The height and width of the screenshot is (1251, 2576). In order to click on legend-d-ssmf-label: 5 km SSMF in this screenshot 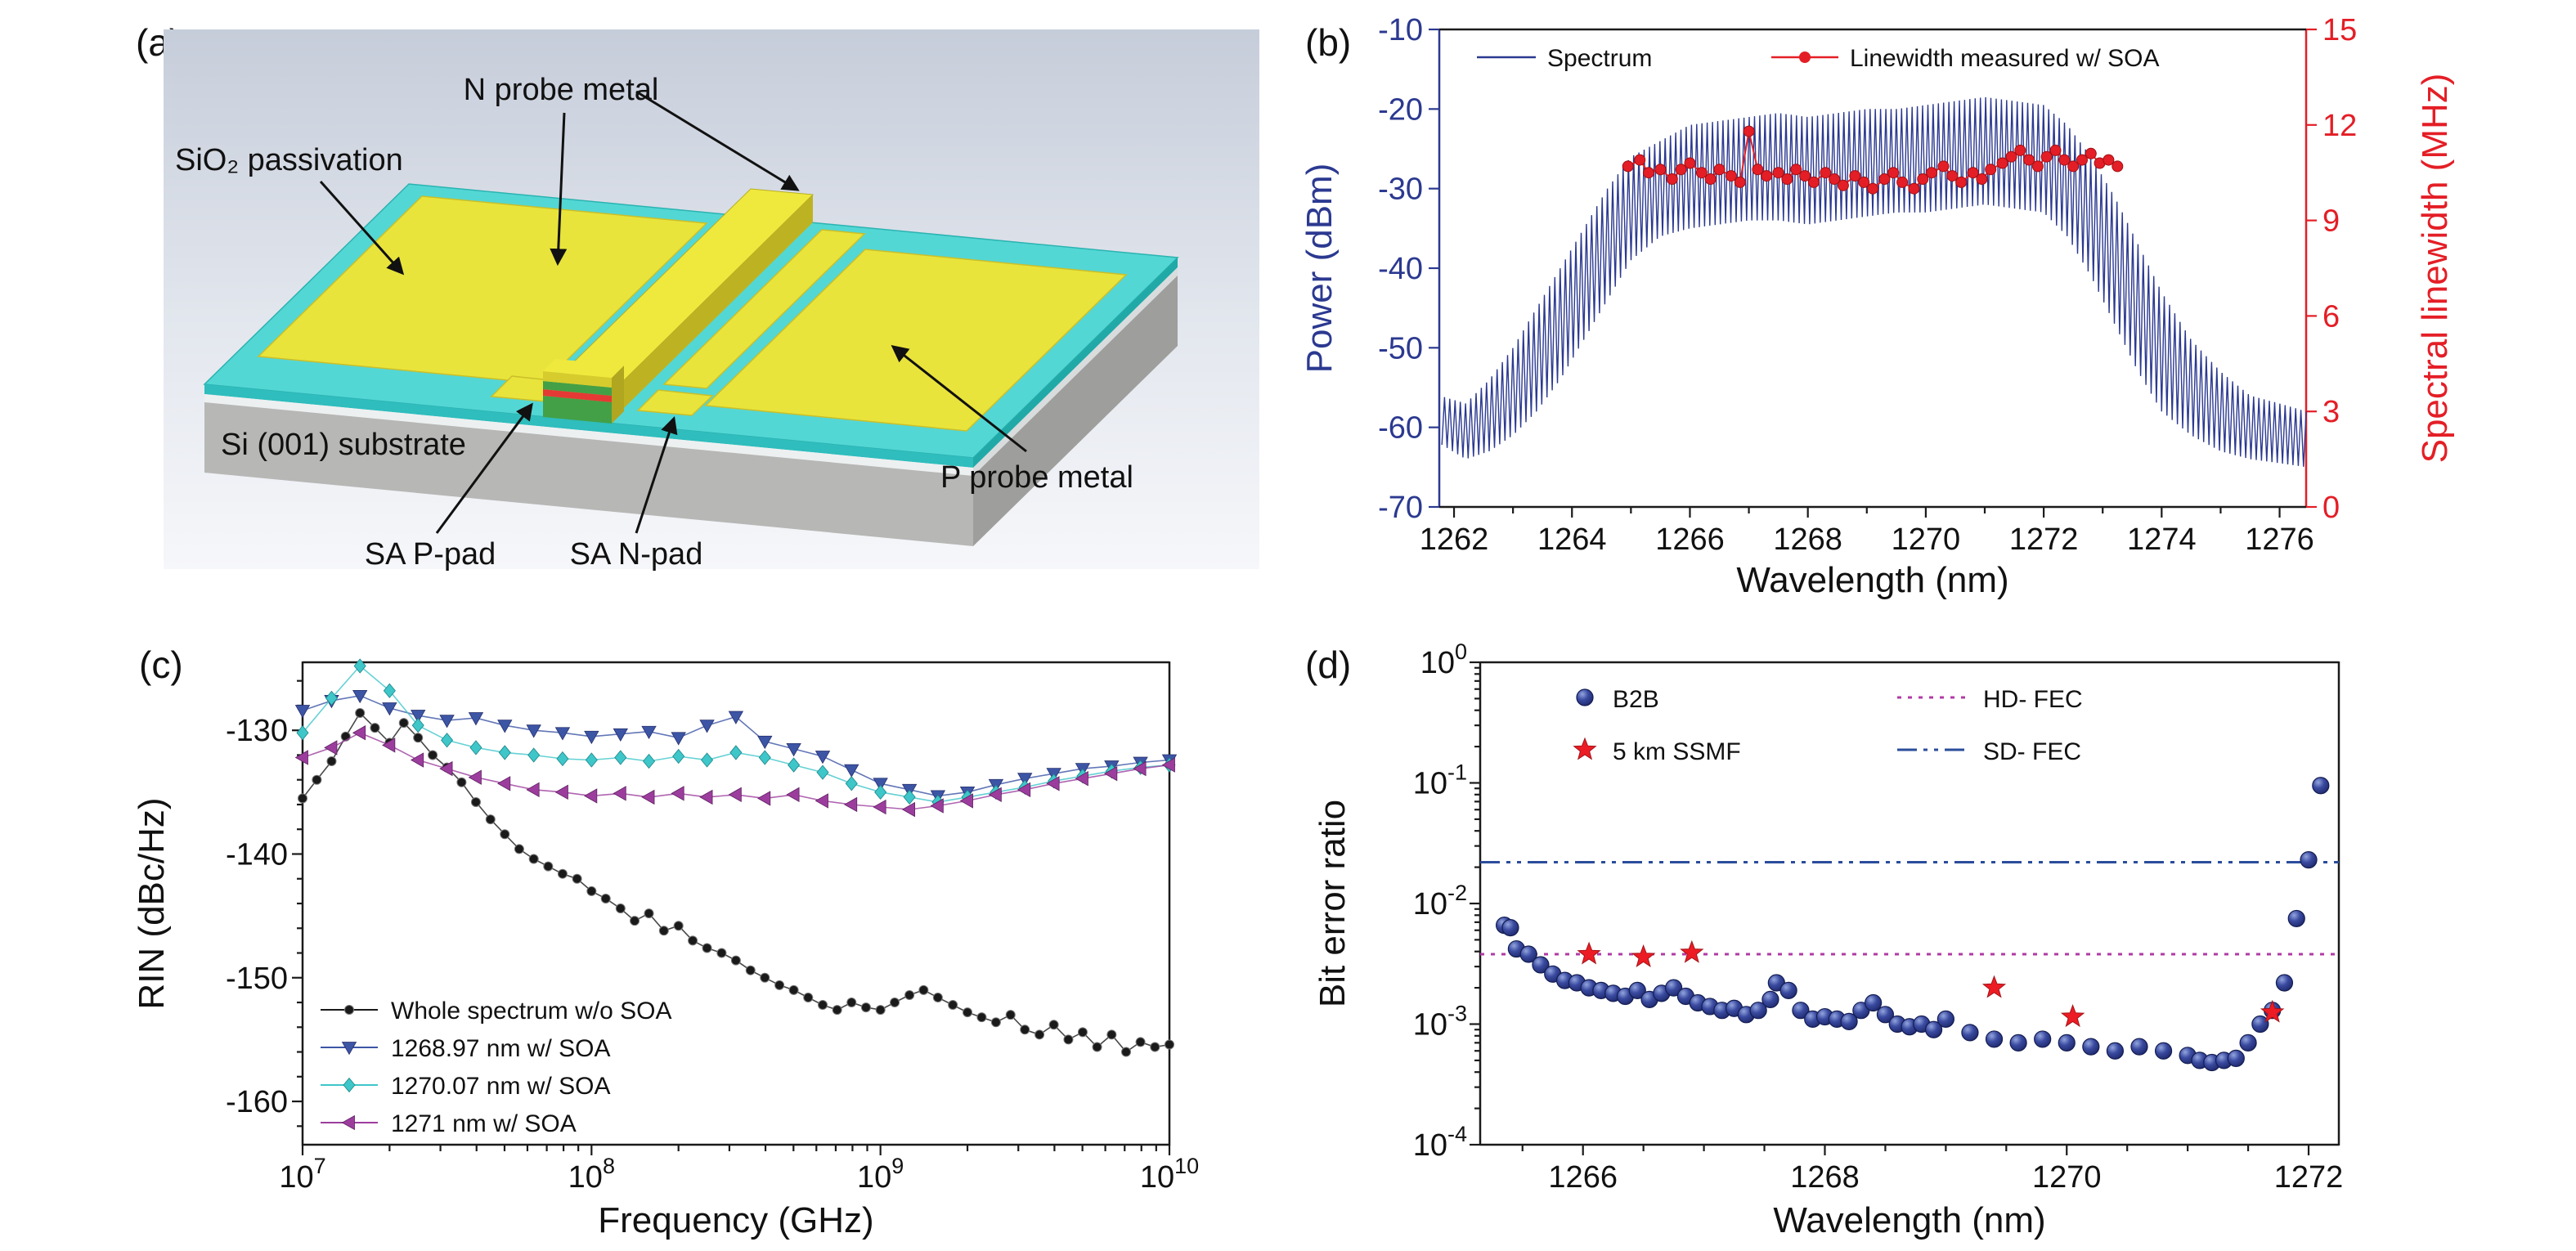, I will do `click(1677, 751)`.